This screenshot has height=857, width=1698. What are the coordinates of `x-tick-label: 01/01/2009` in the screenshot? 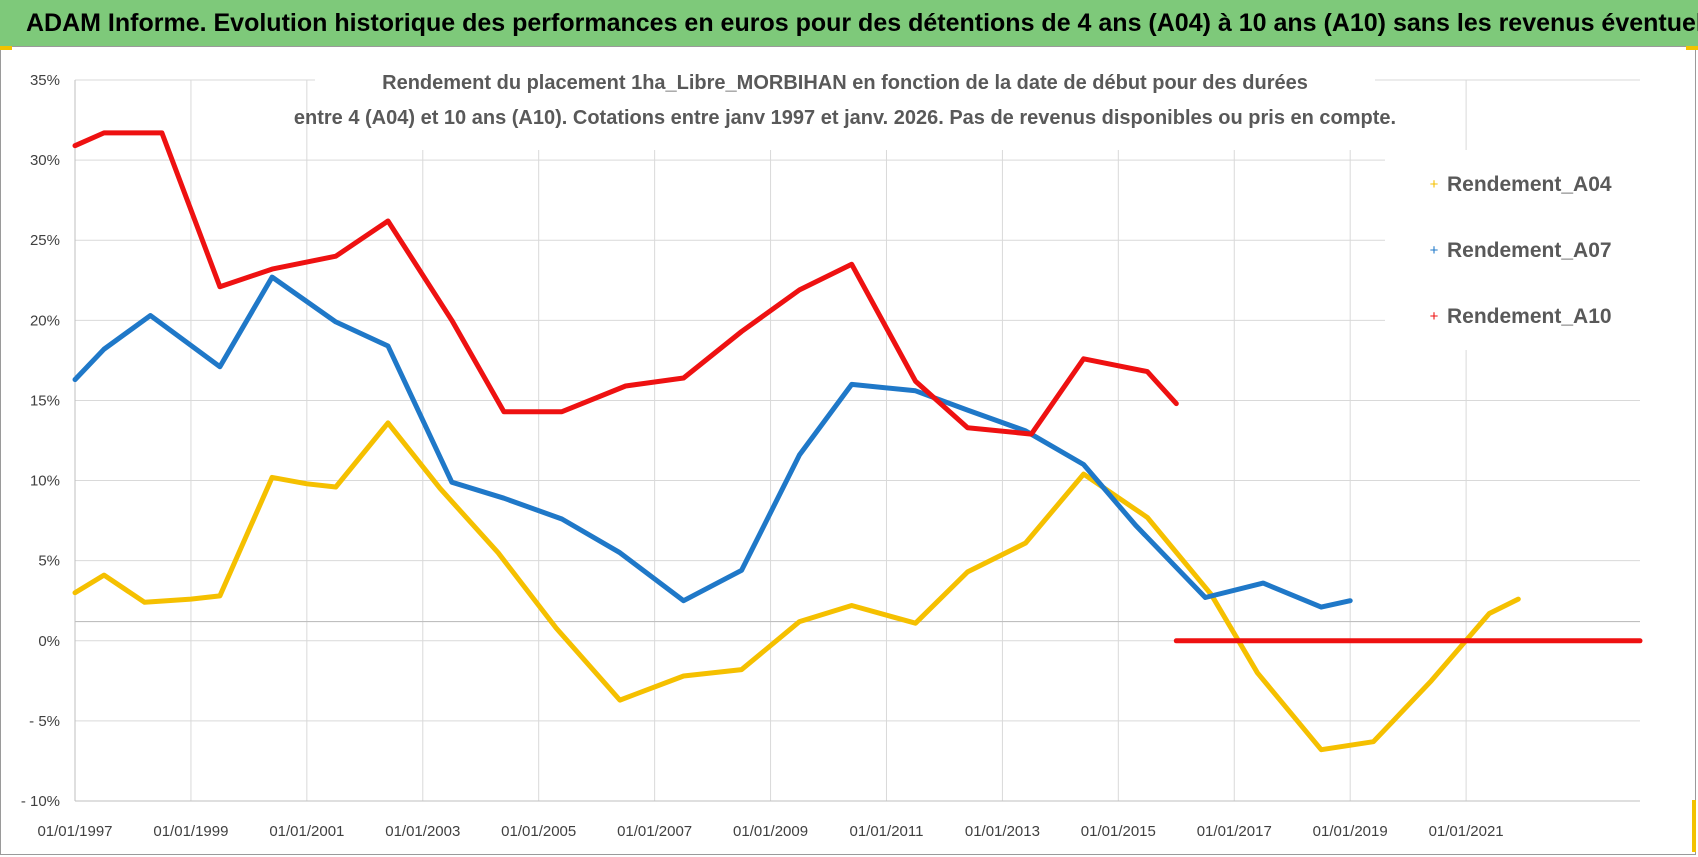 It's located at (770, 831).